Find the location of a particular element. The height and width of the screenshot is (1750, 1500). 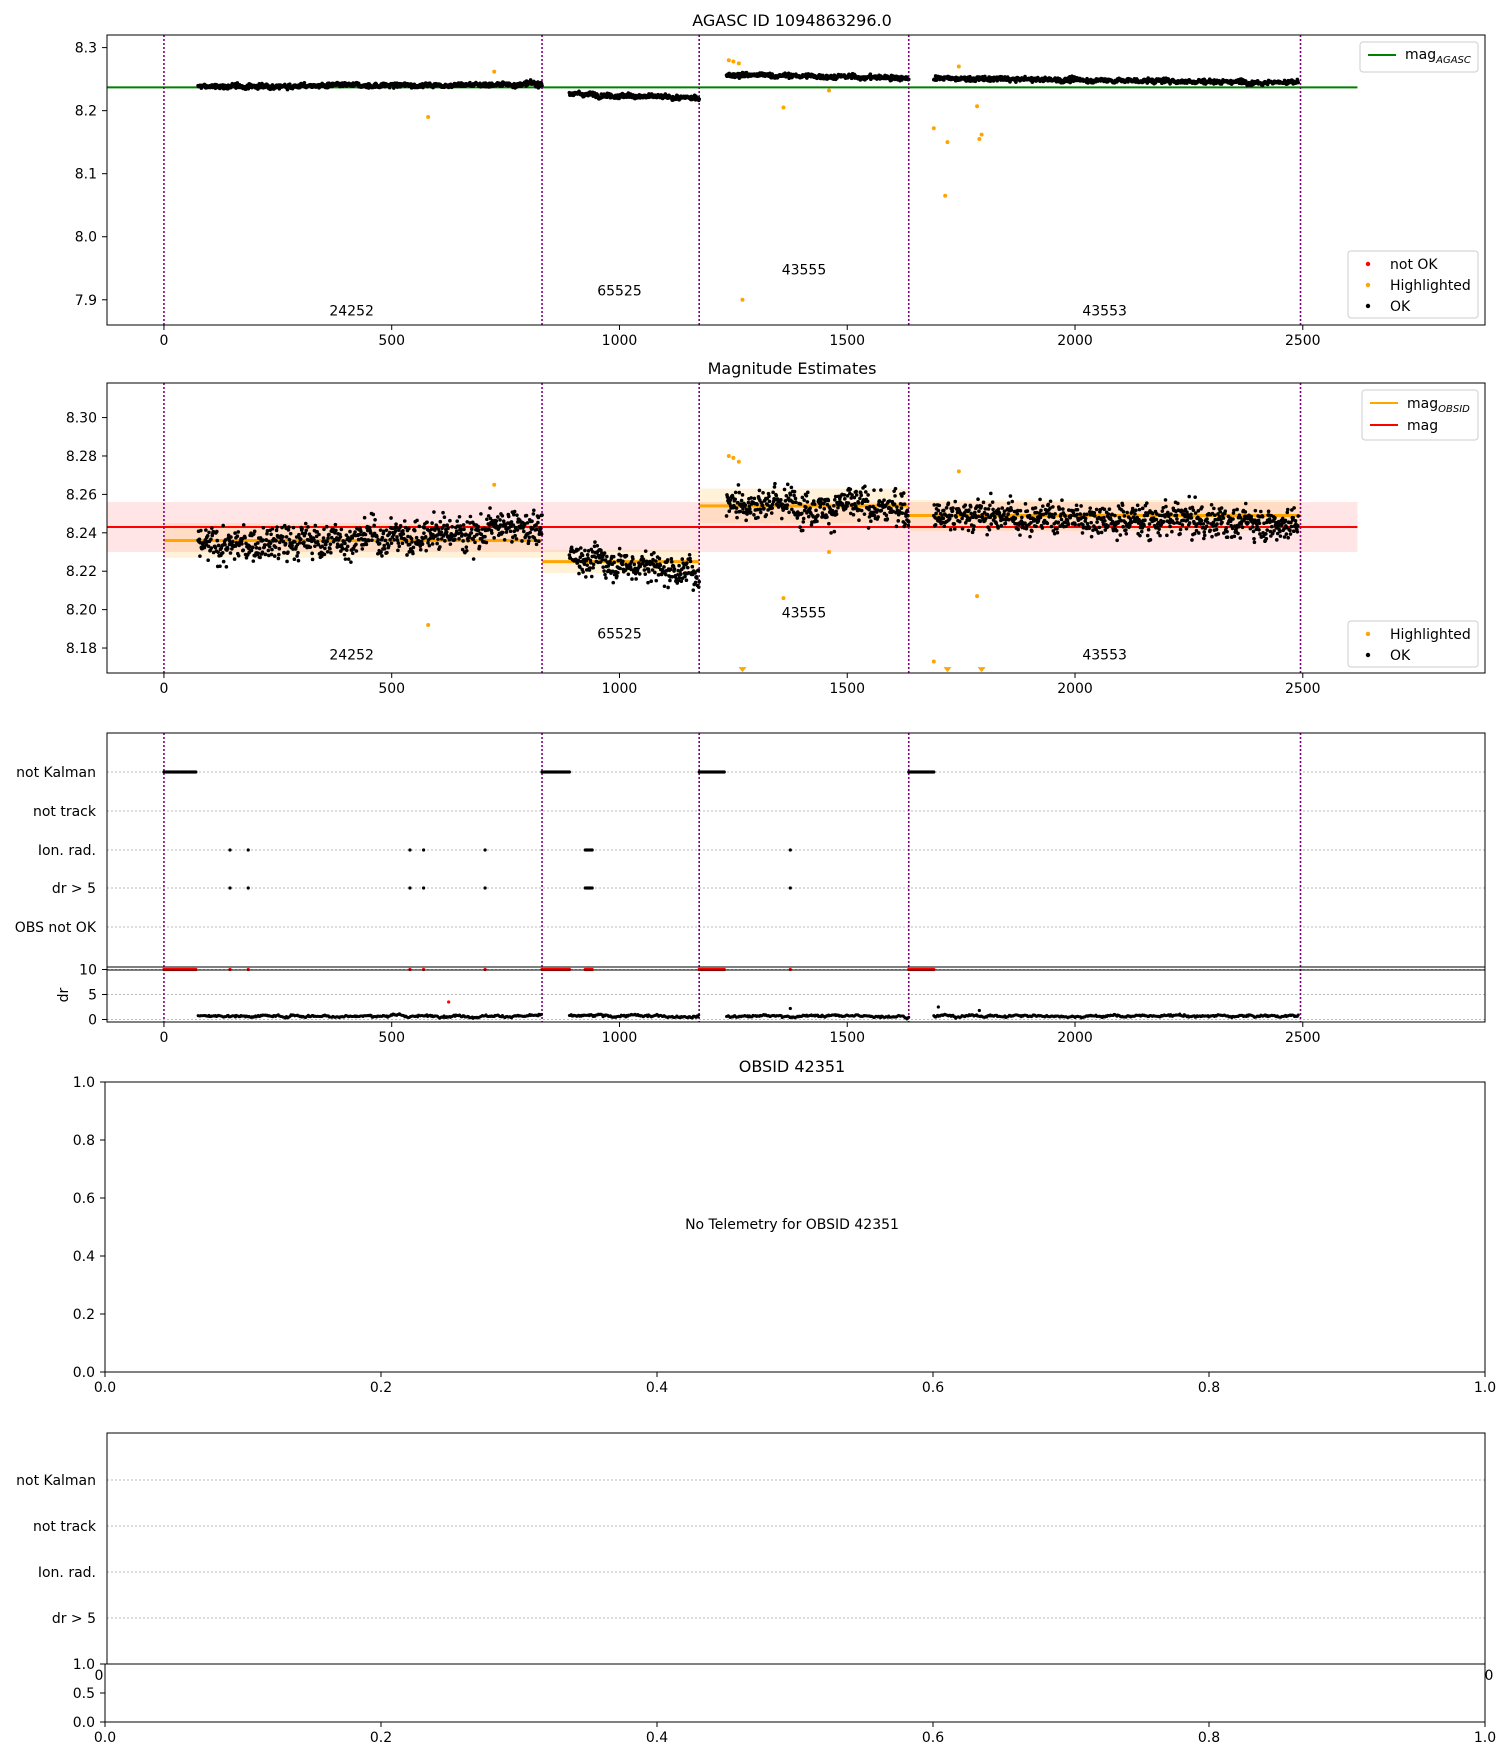

obsid-label: 24252 is located at coordinates (351, 312).